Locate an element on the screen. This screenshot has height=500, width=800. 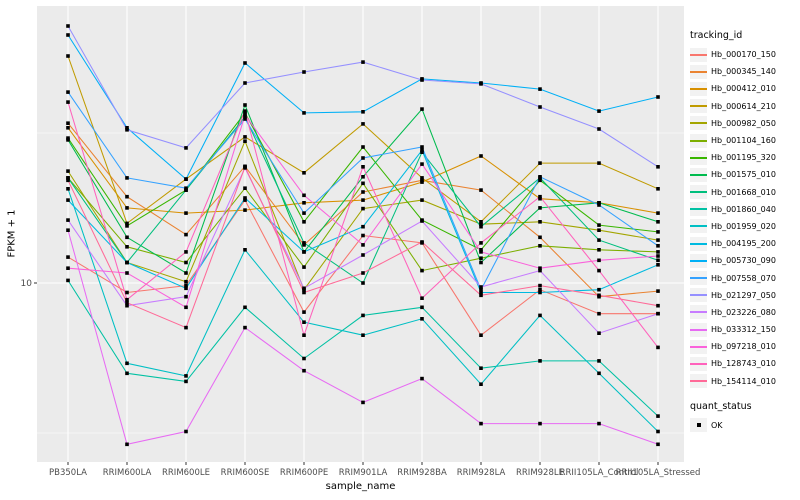
x-tick-label: RRIM600PE is located at coordinates (304, 473).